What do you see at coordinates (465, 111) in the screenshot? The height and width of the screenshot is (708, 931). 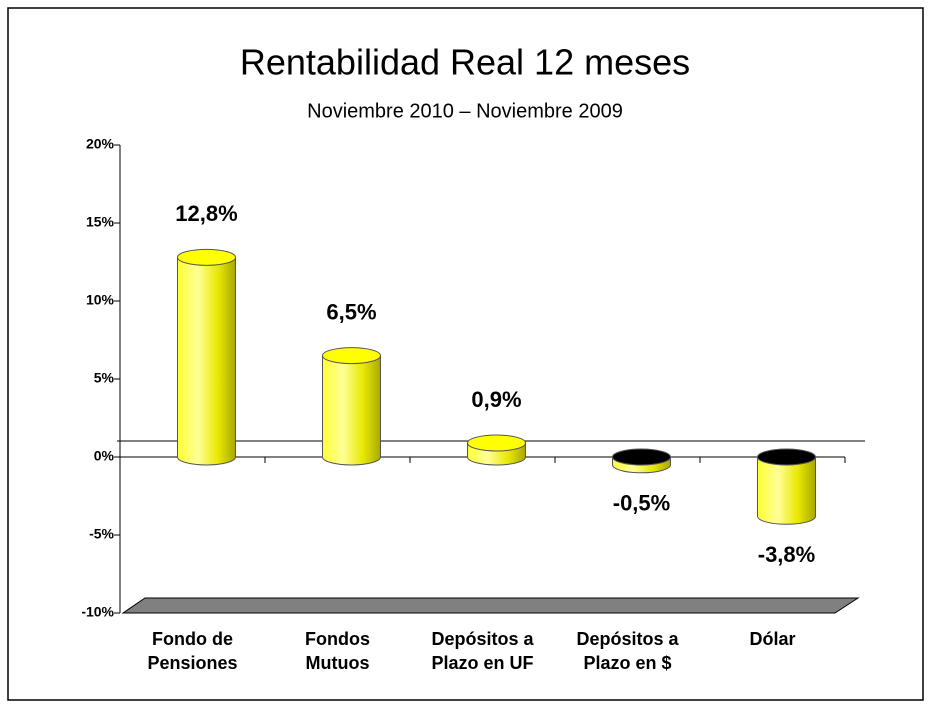 I see `chart-subtitle: Noviembre 2010 – Noviembre 2009` at bounding box center [465, 111].